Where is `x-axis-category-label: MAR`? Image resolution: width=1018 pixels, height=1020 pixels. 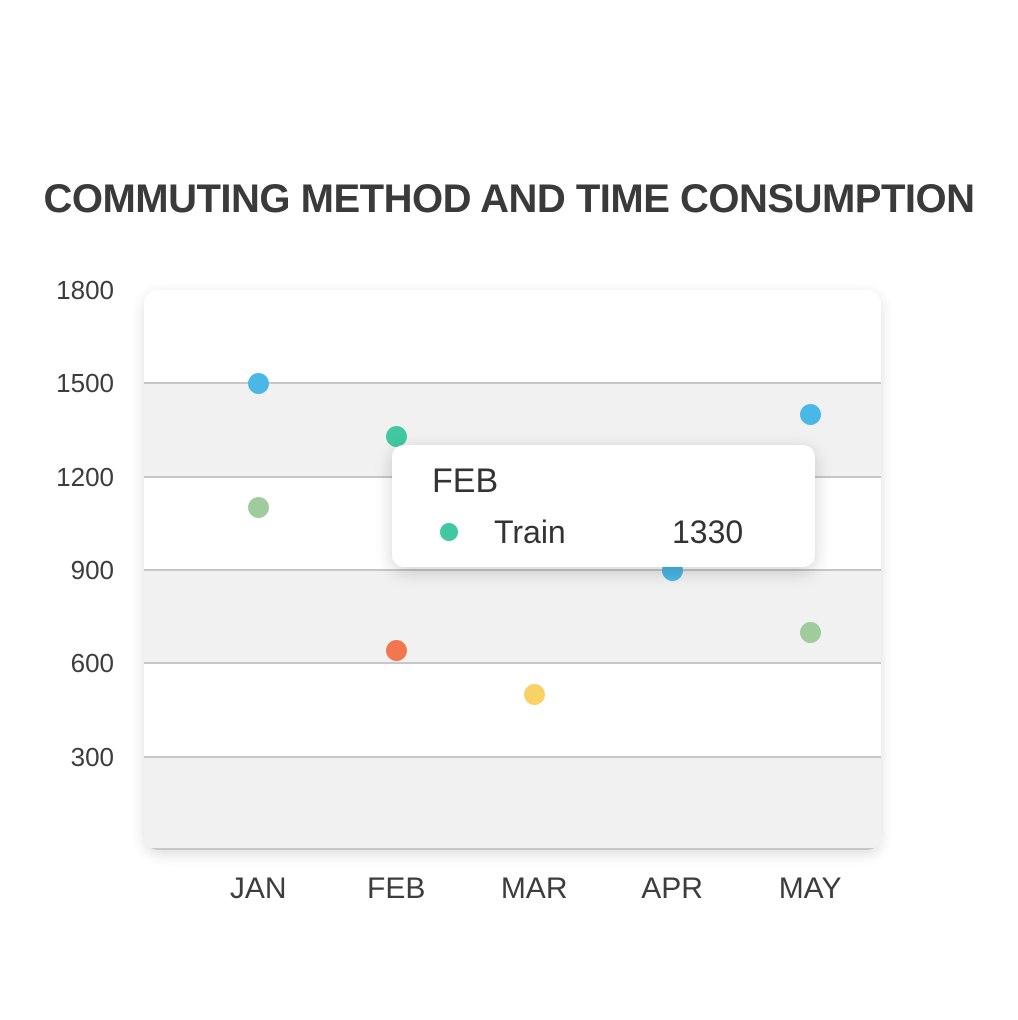 x-axis-category-label: MAR is located at coordinates (534, 888).